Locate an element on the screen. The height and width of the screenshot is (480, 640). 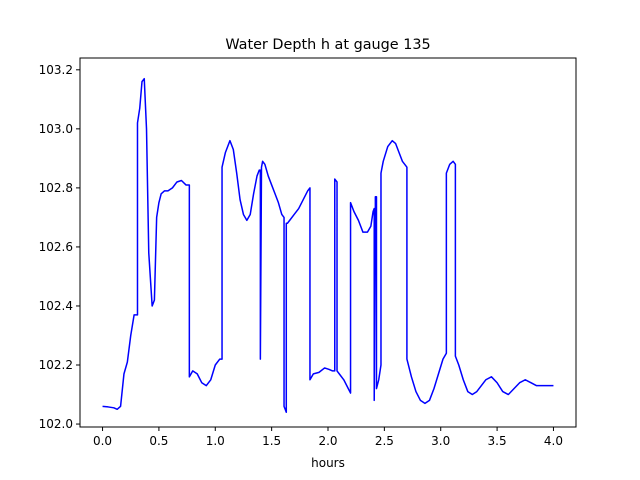
x-axis: 0.0 0.5 1.0 1.5 2.0 2.5 3.0 3.5 4.0 is located at coordinates (328, 437).